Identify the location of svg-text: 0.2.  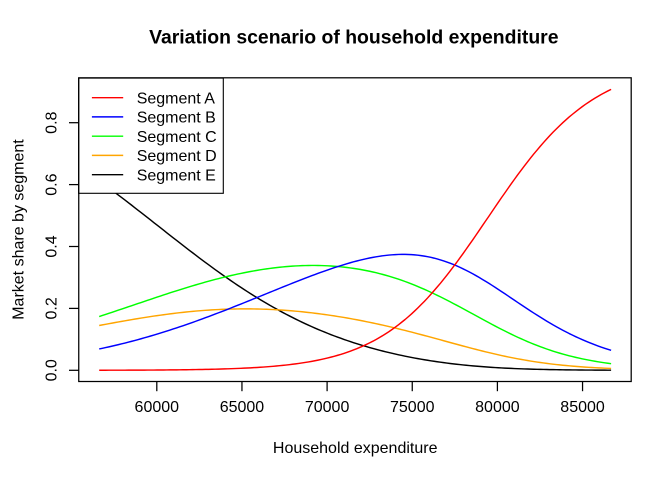
(52, 308).